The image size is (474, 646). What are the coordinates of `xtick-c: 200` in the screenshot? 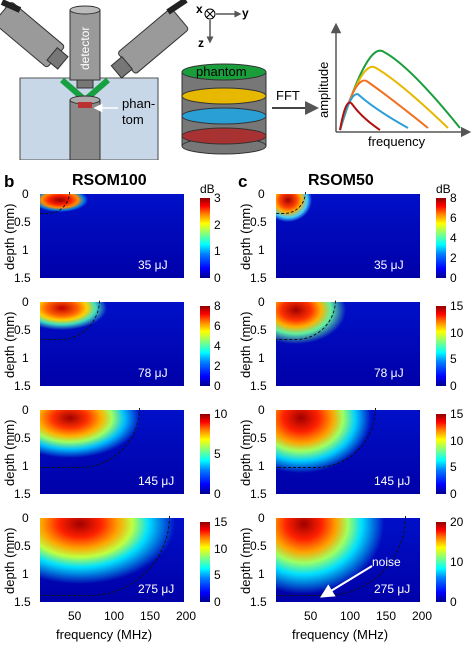 It's located at (422, 616).